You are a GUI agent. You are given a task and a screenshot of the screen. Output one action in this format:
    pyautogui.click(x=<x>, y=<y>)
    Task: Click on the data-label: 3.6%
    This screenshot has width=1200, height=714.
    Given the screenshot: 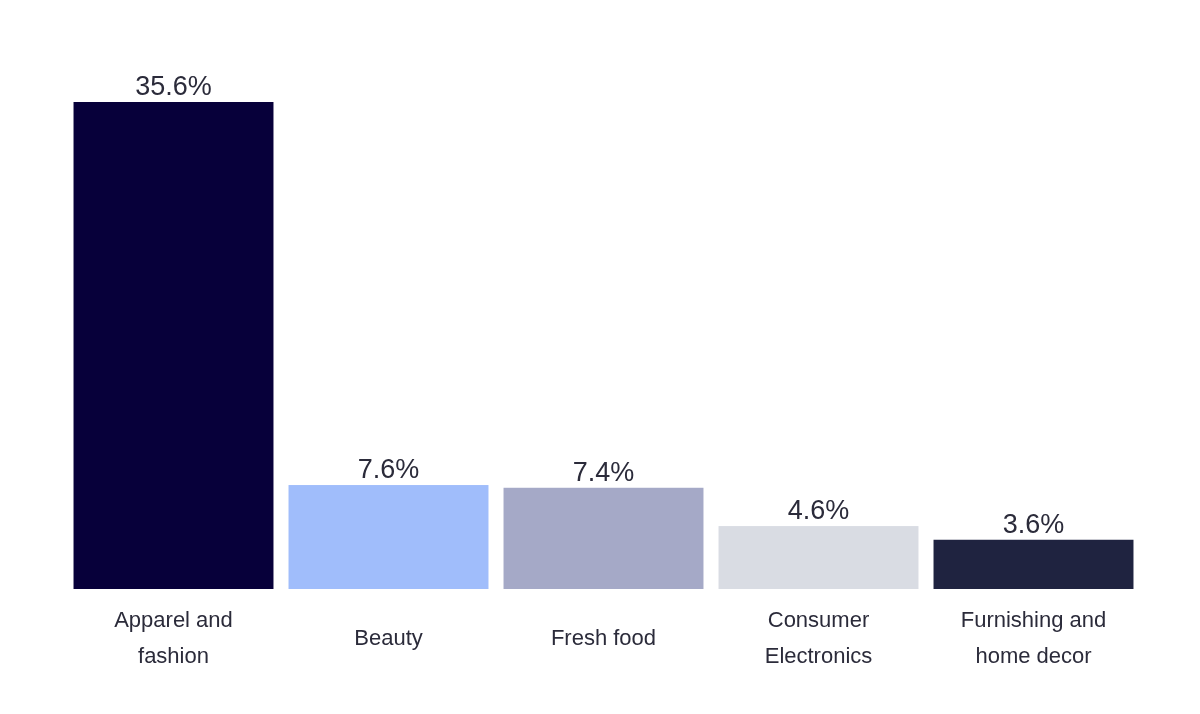 What is the action you would take?
    pyautogui.click(x=1033, y=523)
    